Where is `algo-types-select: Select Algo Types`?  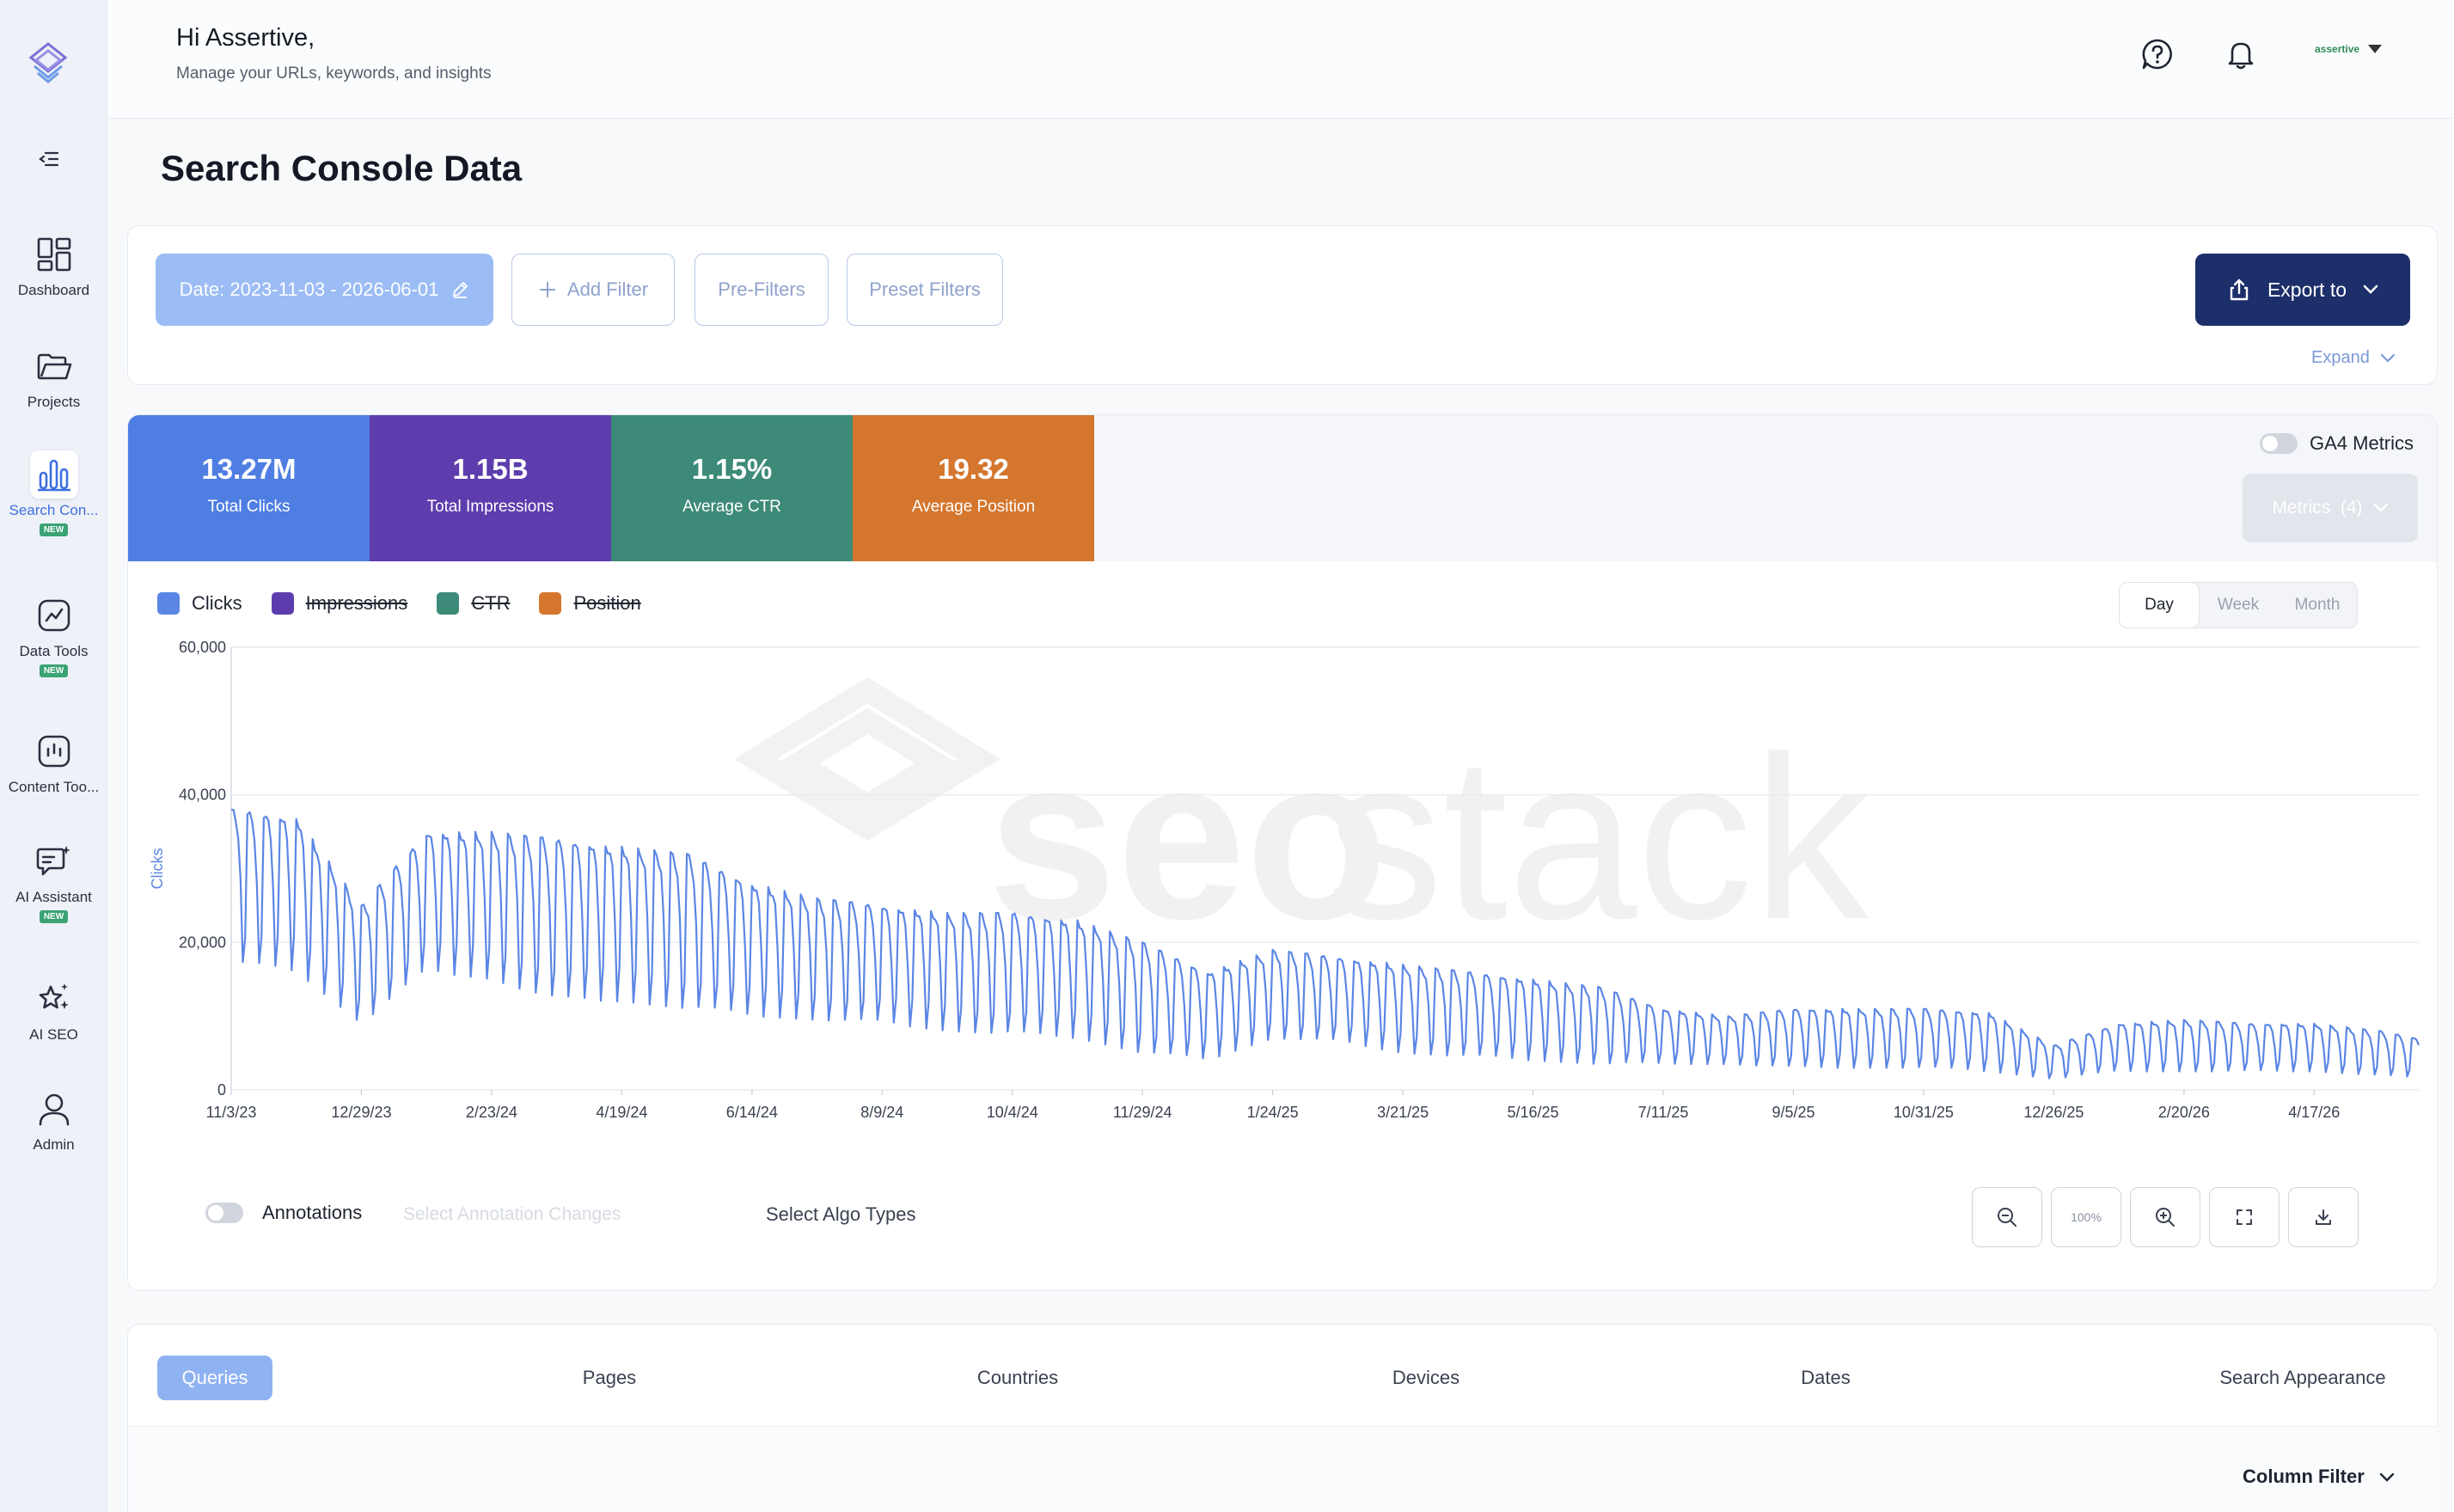 algo-types-select: Select Algo Types is located at coordinates (841, 1214).